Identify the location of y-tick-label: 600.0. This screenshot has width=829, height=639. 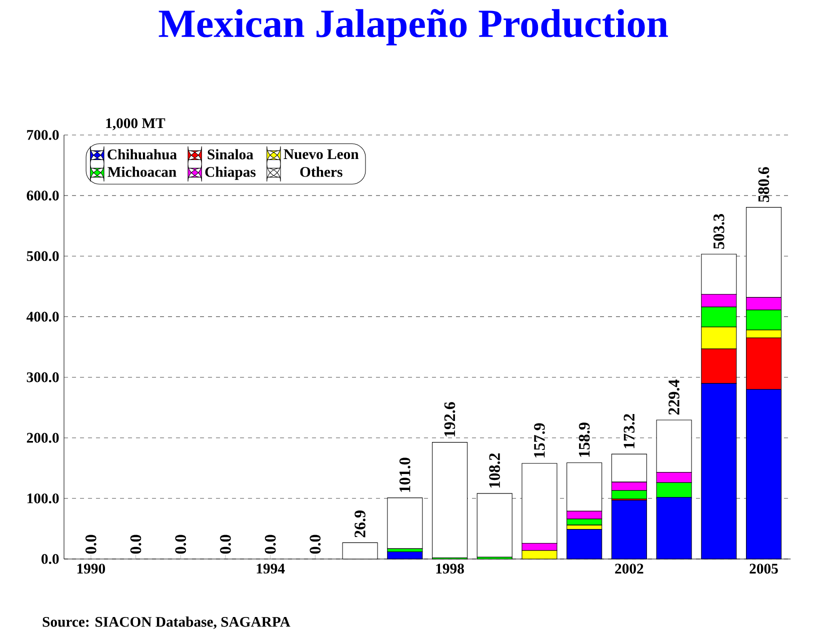
(42, 195).